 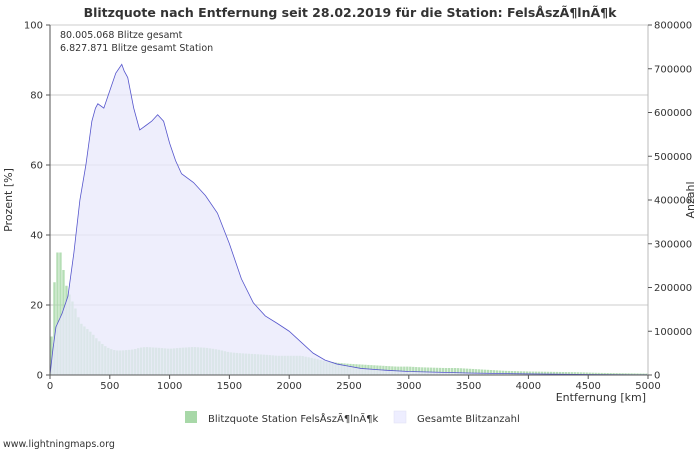 What do you see at coordinates (468, 386) in the screenshot?
I see `x-tick-label: 3500` at bounding box center [468, 386].